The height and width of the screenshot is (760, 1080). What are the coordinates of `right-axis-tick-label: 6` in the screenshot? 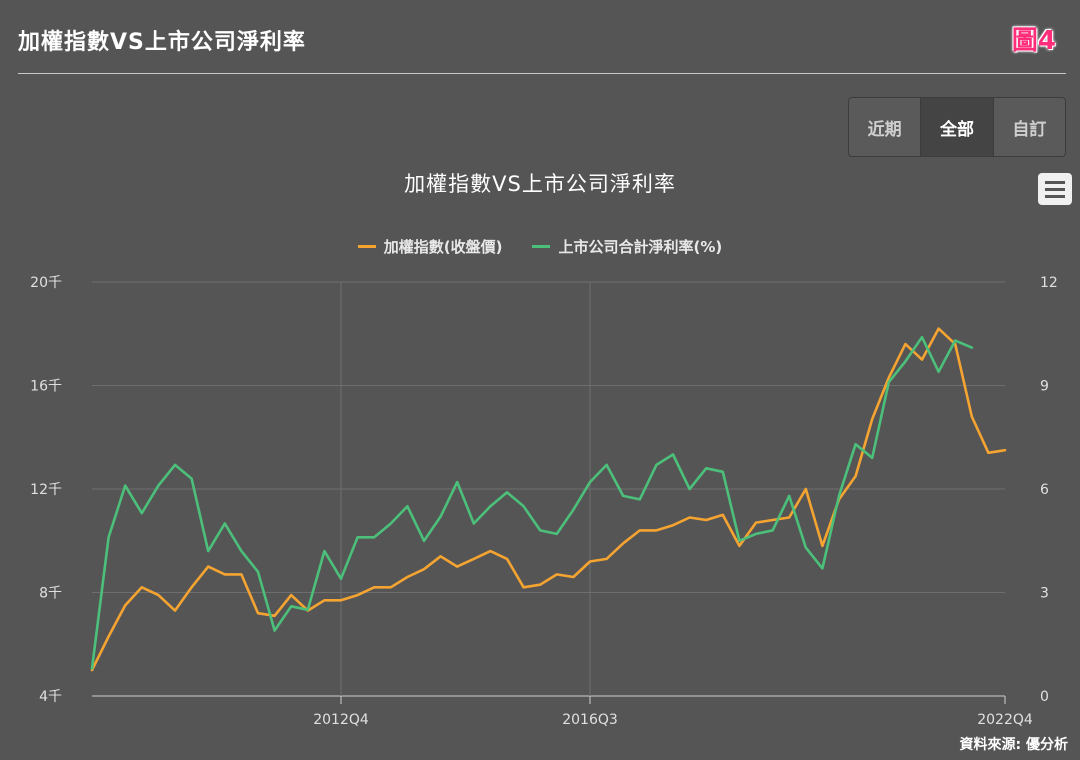 It's located at (1044, 490).